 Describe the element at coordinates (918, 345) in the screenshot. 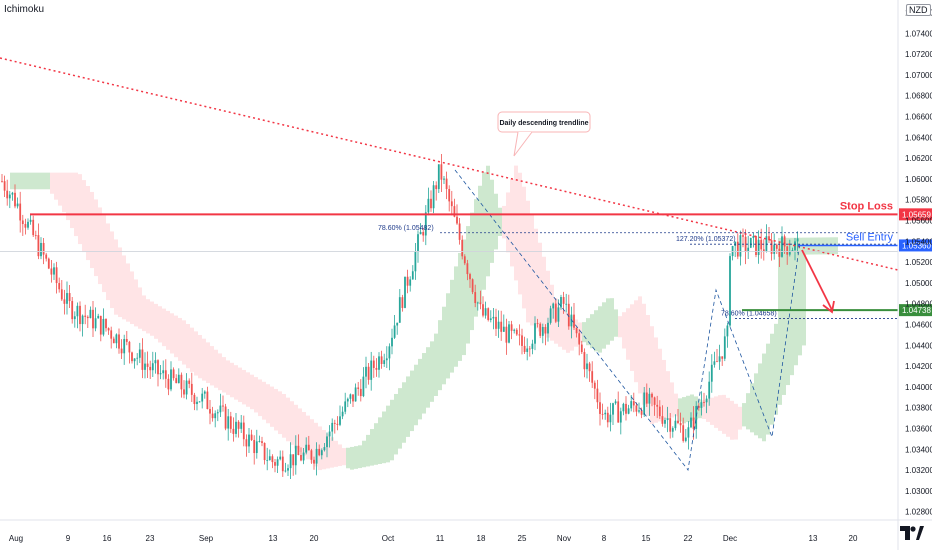

I see `y-tick-label: 1.04400` at that location.